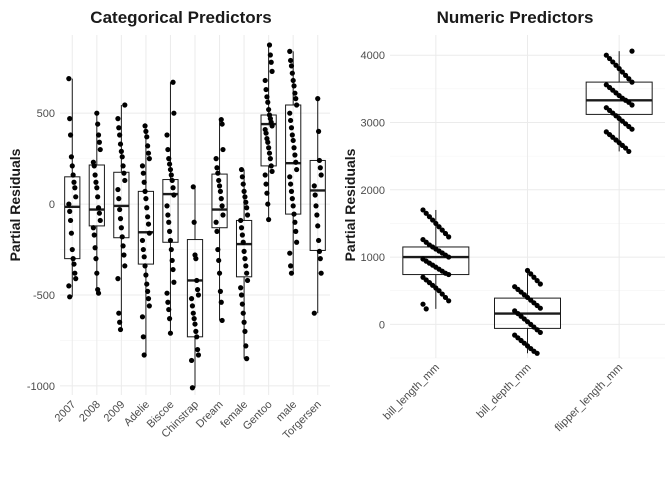 The width and height of the screenshot is (672, 480). Describe the element at coordinates (90, 412) in the screenshot. I see `categorical-x-tick-label: 2008` at that location.